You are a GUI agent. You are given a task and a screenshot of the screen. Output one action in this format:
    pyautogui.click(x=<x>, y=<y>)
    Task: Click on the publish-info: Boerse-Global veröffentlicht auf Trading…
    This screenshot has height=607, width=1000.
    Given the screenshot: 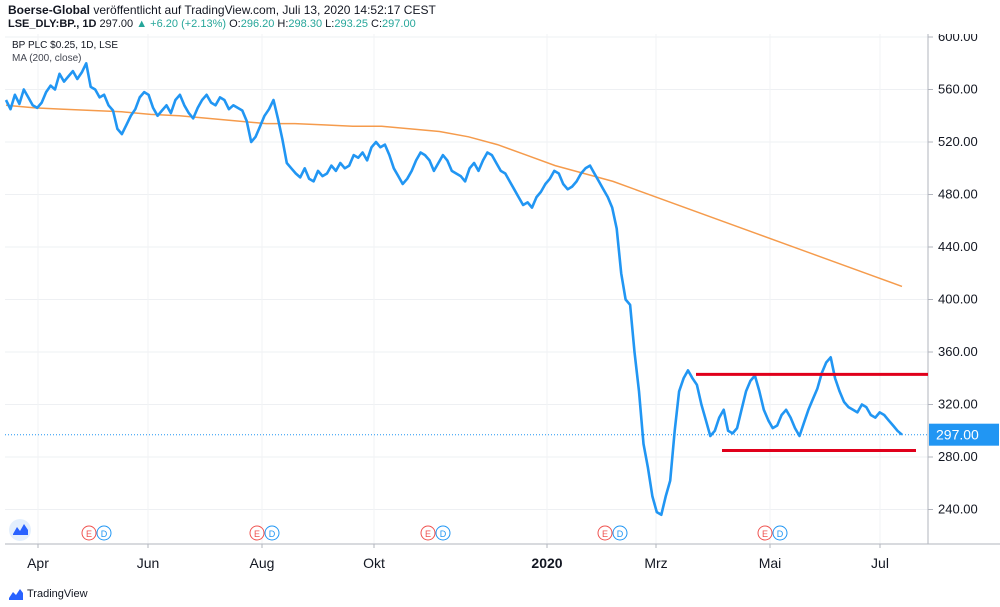 What is the action you would take?
    pyautogui.click(x=222, y=10)
    